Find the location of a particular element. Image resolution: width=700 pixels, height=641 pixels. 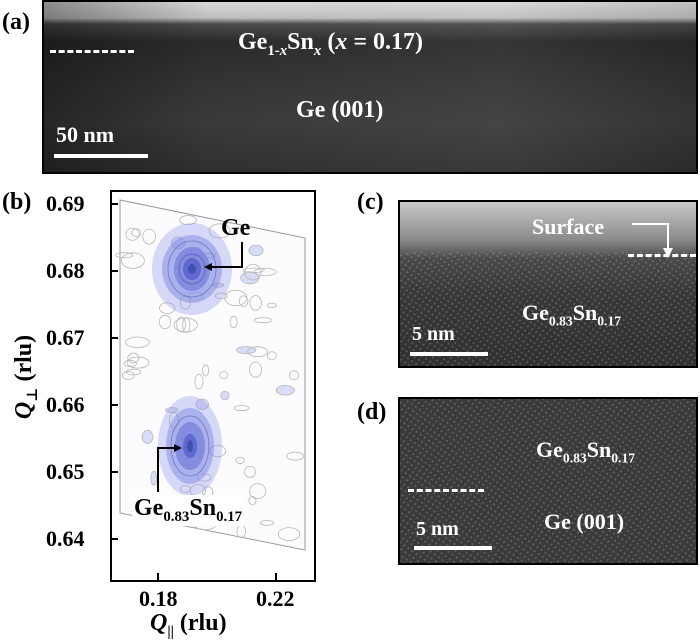

scan-region is located at coordinates (212, 375).